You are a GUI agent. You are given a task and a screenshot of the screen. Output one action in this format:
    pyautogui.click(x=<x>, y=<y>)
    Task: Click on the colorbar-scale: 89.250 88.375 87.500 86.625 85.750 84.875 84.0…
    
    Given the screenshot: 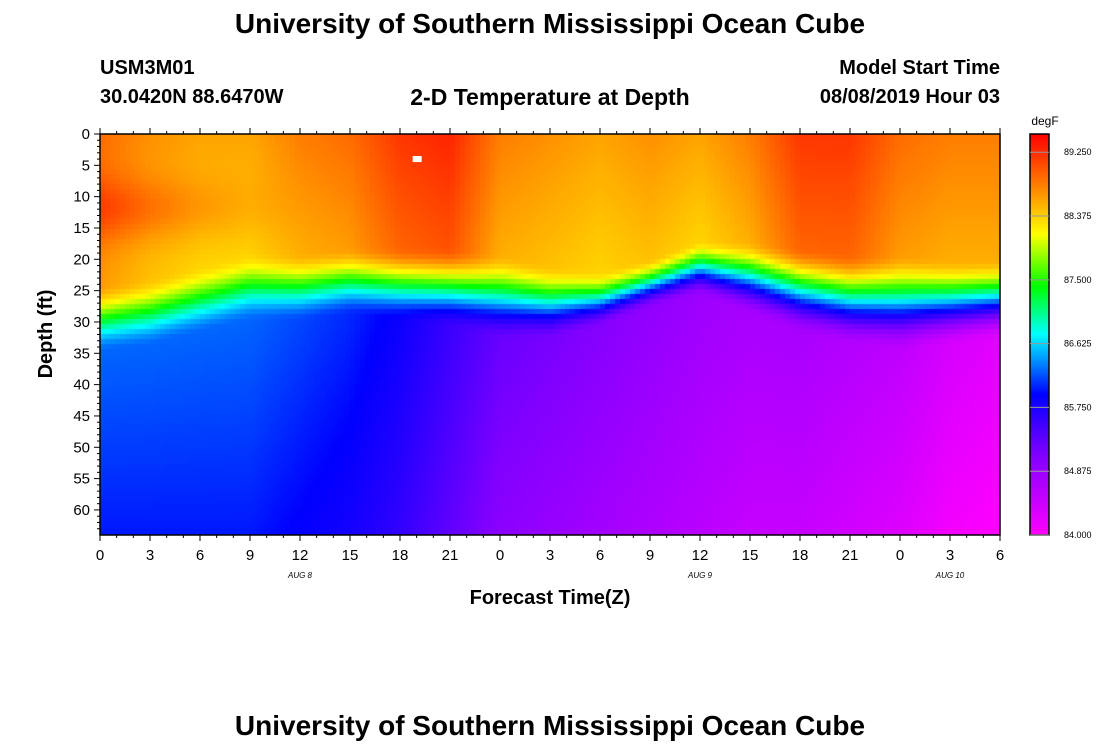 What is the action you would take?
    pyautogui.click(x=1061, y=343)
    